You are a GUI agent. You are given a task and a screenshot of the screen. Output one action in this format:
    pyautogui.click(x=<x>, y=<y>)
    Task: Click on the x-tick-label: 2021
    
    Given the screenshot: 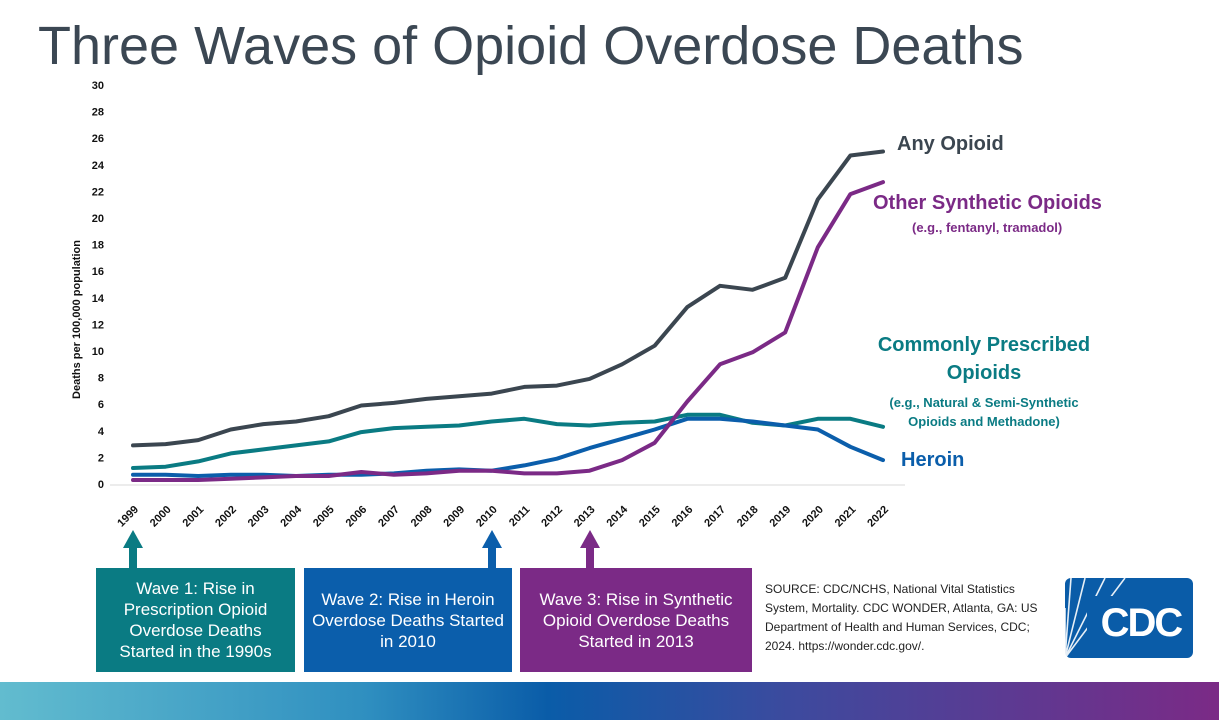 What is the action you would take?
    pyautogui.click(x=846, y=517)
    